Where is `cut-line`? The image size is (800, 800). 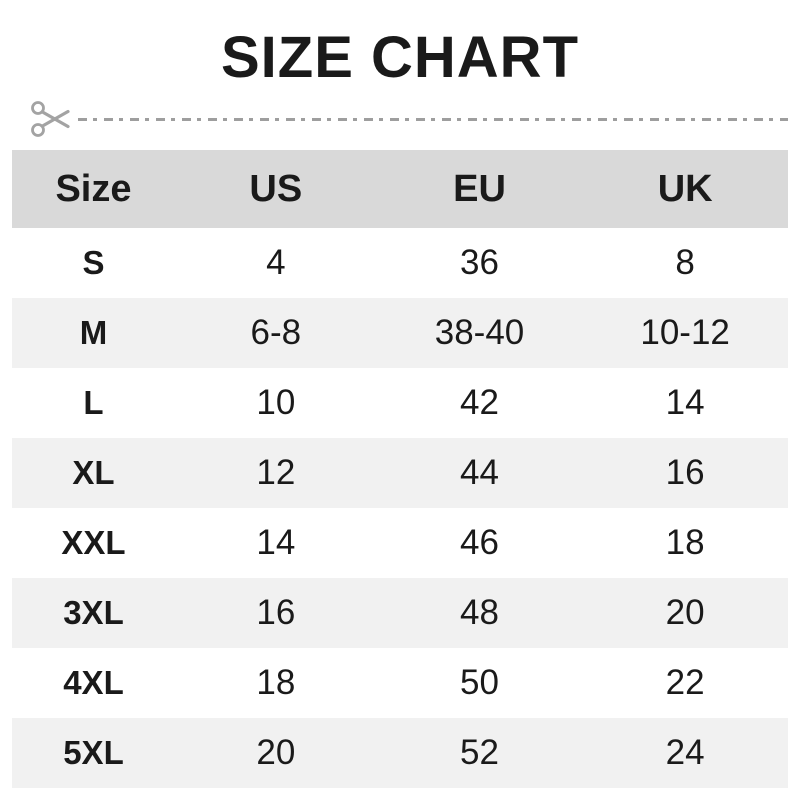 cut-line is located at coordinates (400, 119).